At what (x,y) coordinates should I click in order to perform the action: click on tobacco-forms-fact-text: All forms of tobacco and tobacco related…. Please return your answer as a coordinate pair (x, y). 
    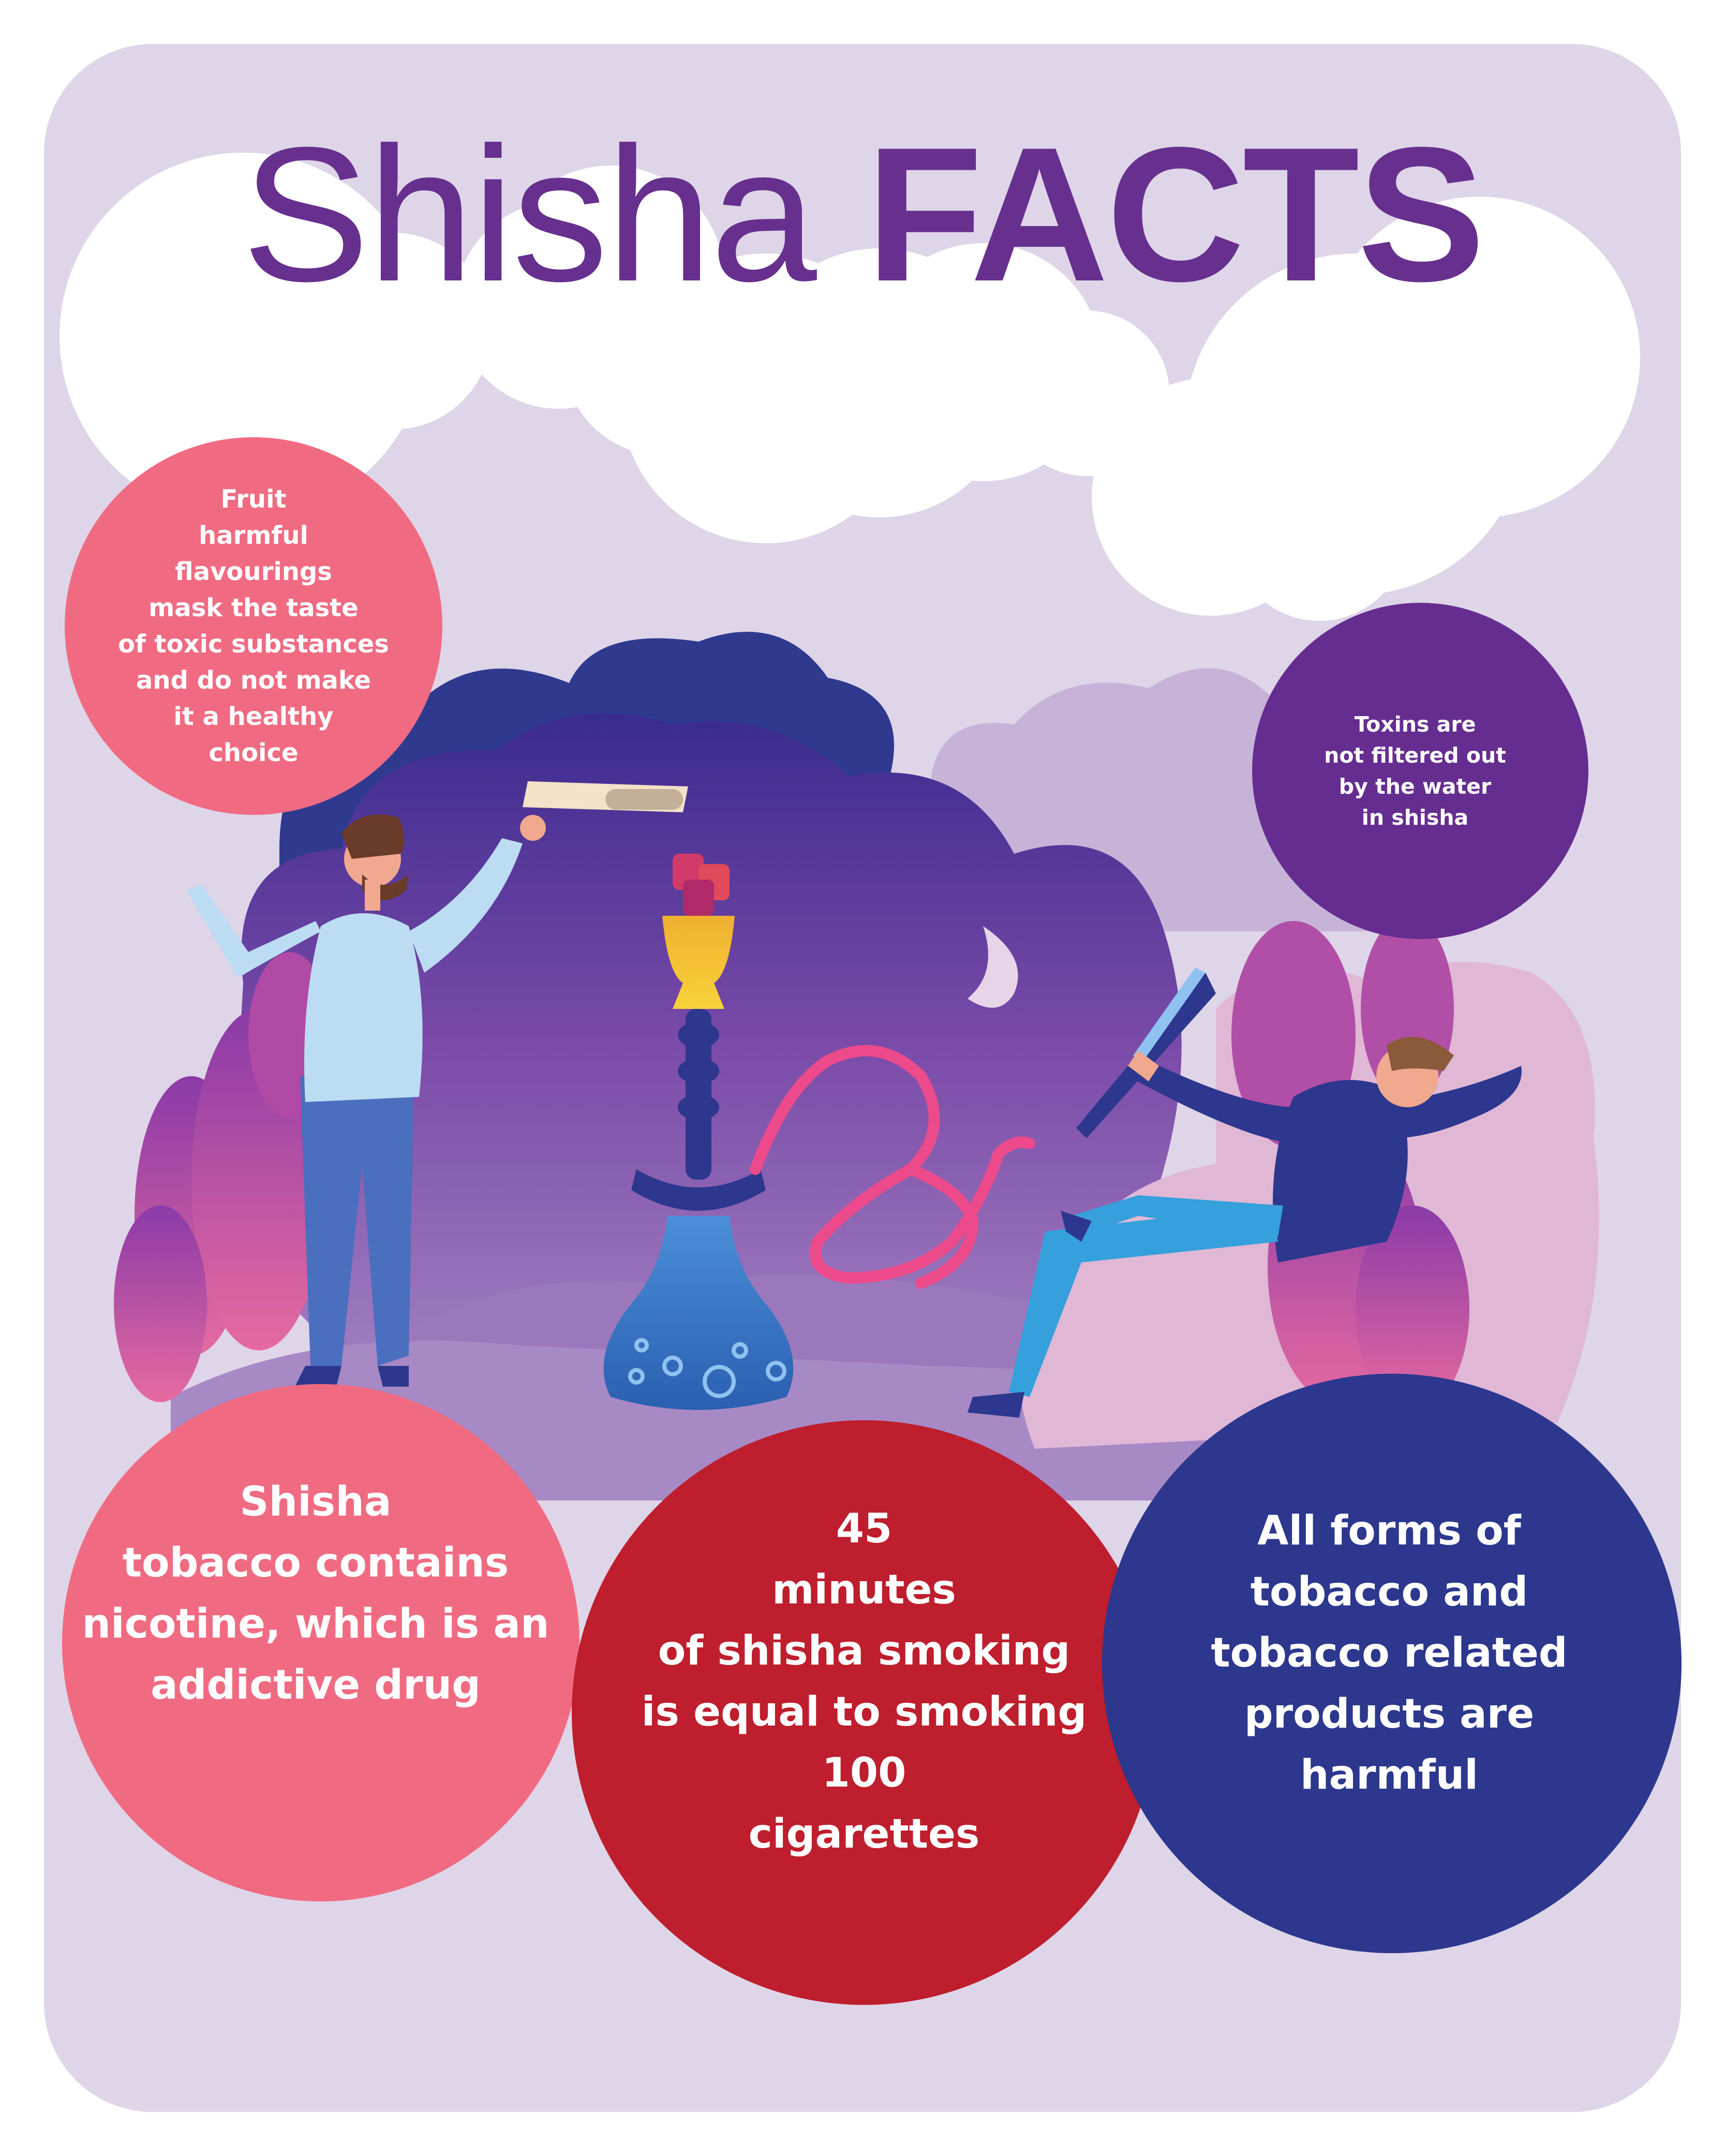
    Looking at the image, I should click on (1389, 1653).